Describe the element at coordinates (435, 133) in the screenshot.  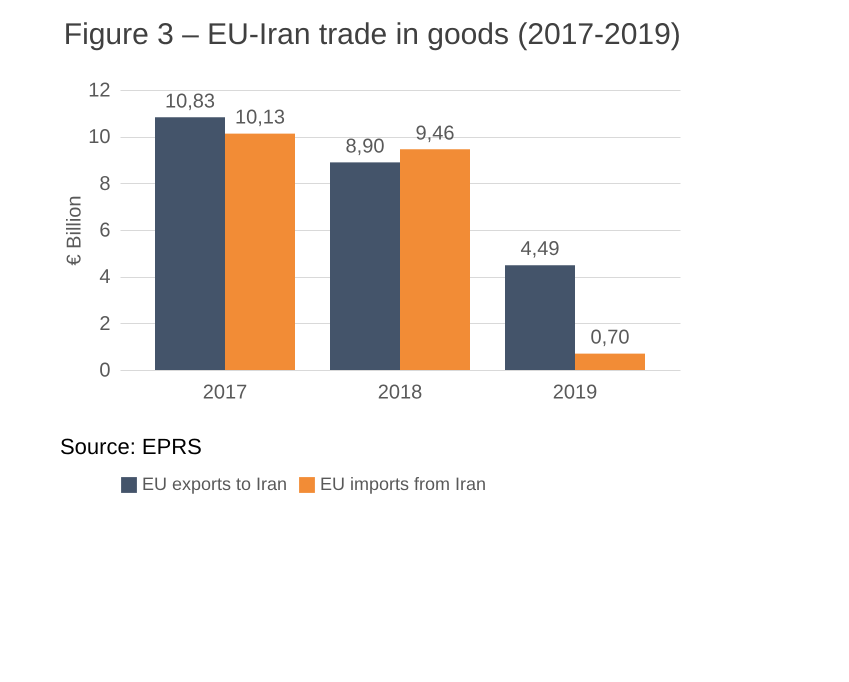
I see `data-label: 9,46` at that location.